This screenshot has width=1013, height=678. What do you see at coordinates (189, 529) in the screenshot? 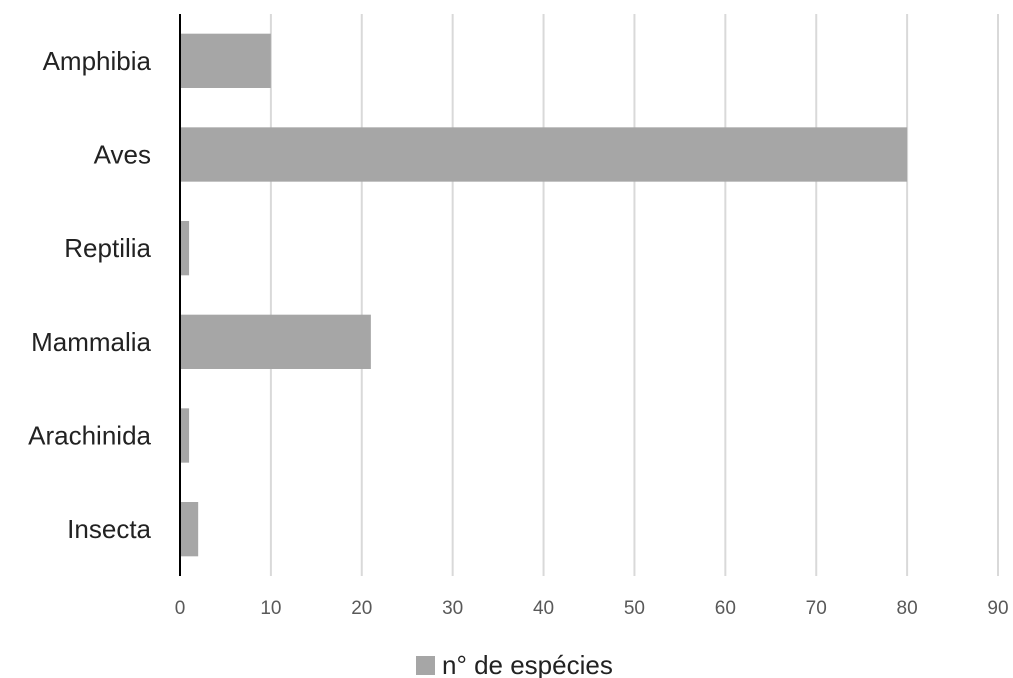
I see `bar-insecta` at bounding box center [189, 529].